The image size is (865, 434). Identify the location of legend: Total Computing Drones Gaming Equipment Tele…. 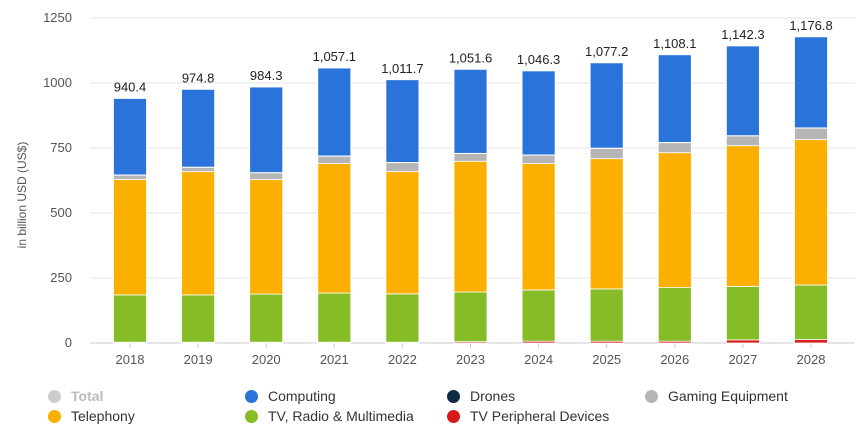
(432, 410).